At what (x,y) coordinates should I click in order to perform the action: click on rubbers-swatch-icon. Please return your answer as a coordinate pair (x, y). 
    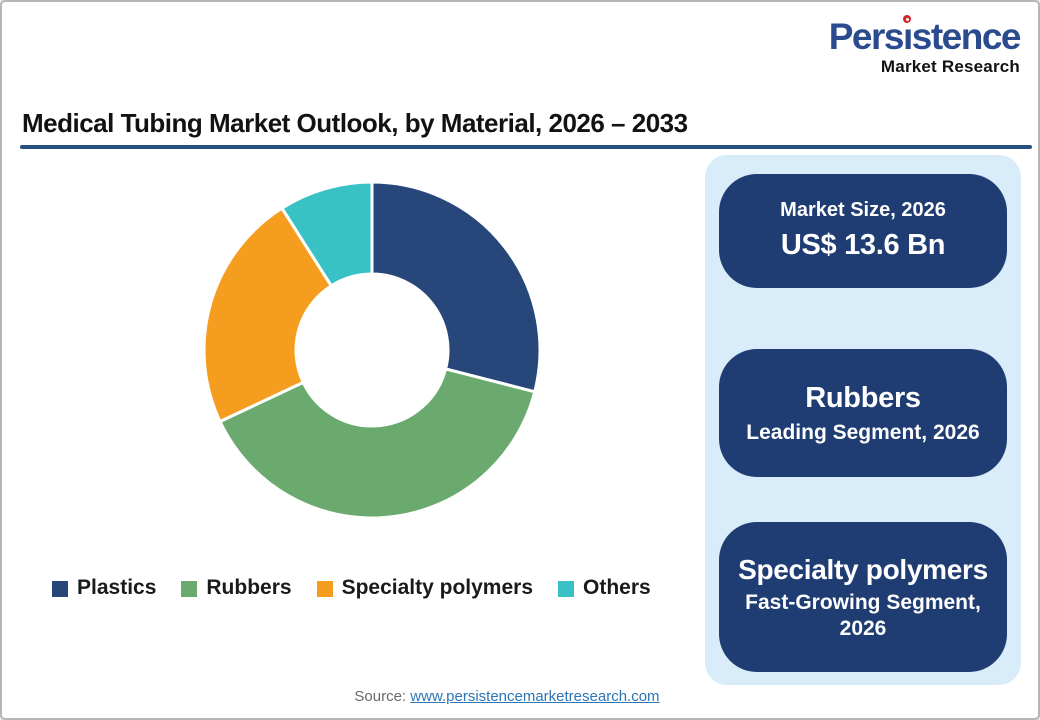
    Looking at the image, I should click on (189, 588).